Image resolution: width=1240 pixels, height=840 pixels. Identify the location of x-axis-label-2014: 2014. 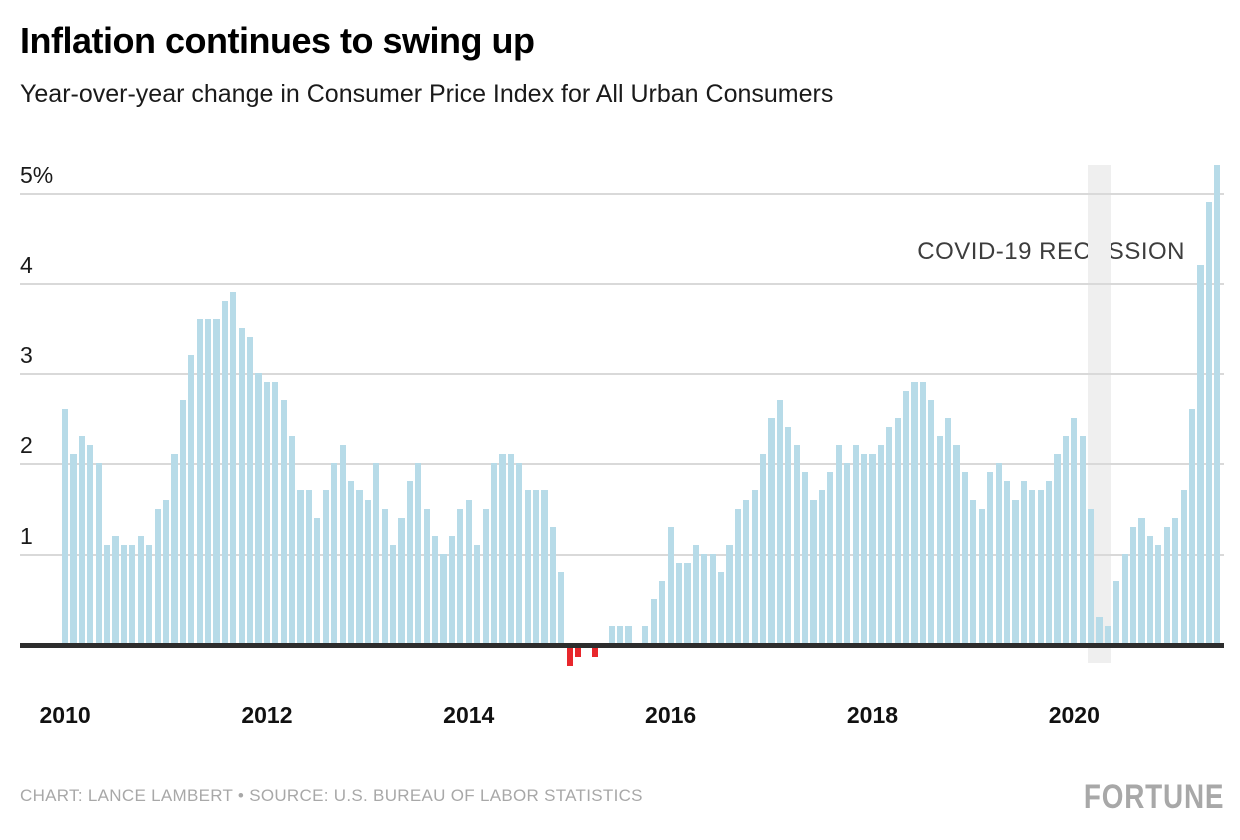
(469, 715).